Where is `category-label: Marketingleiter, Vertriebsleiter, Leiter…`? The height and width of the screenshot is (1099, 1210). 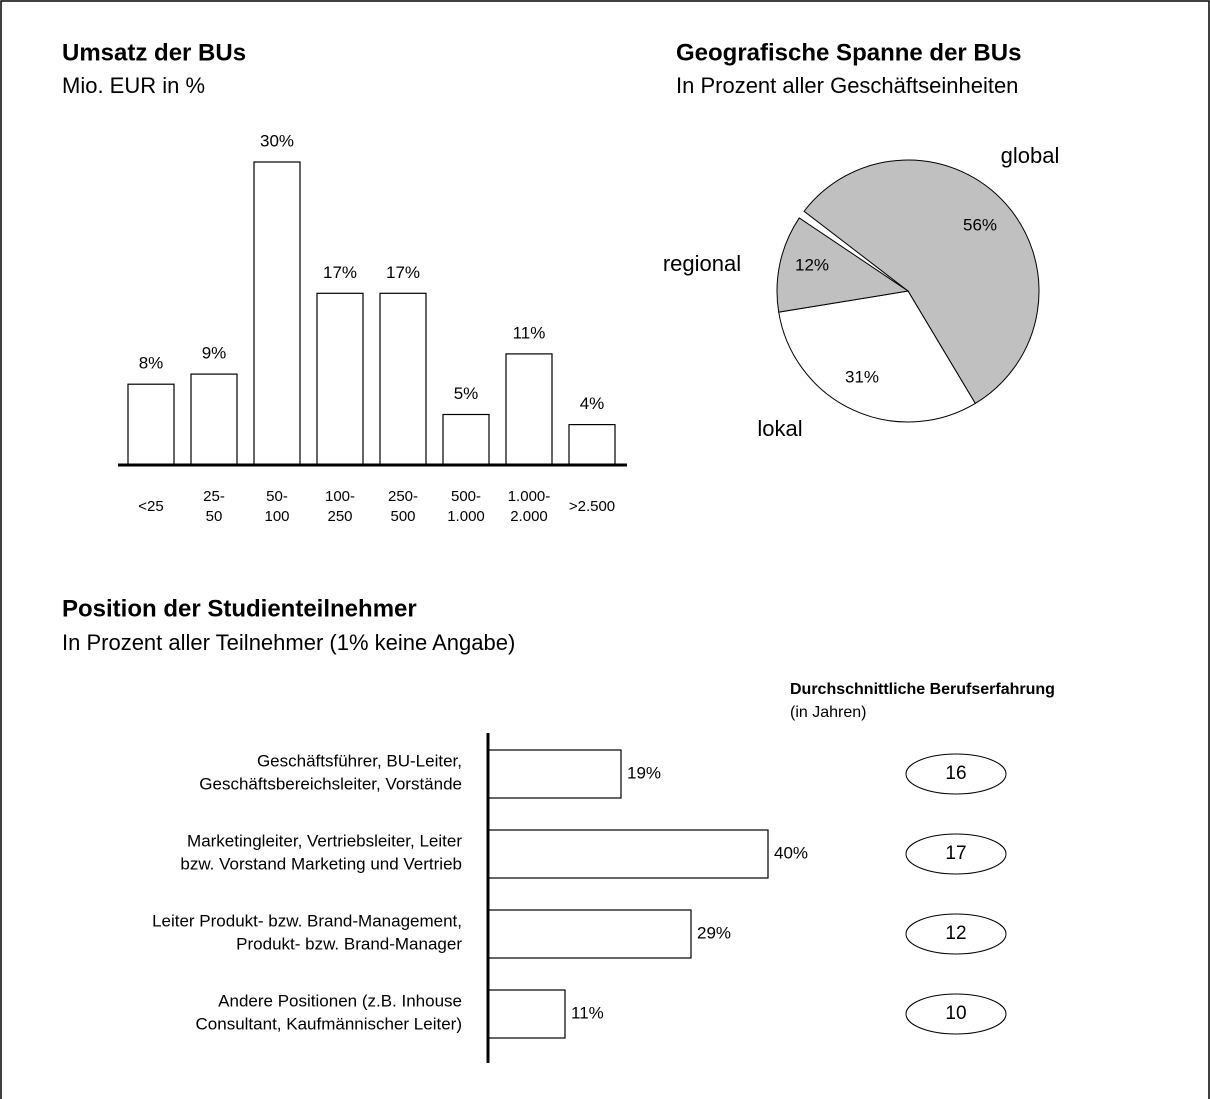
category-label: Marketingleiter, Vertriebsleiter, Leiter… is located at coordinates (321, 853).